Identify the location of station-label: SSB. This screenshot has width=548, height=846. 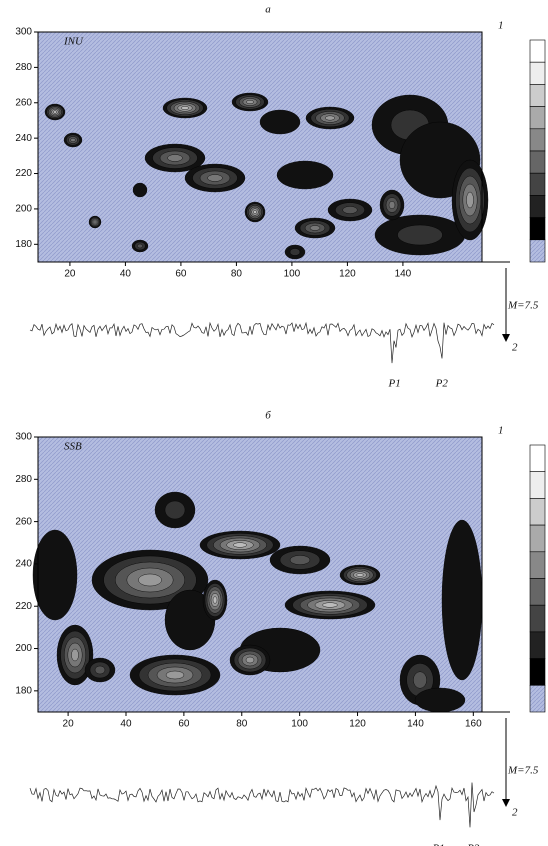
(73, 447).